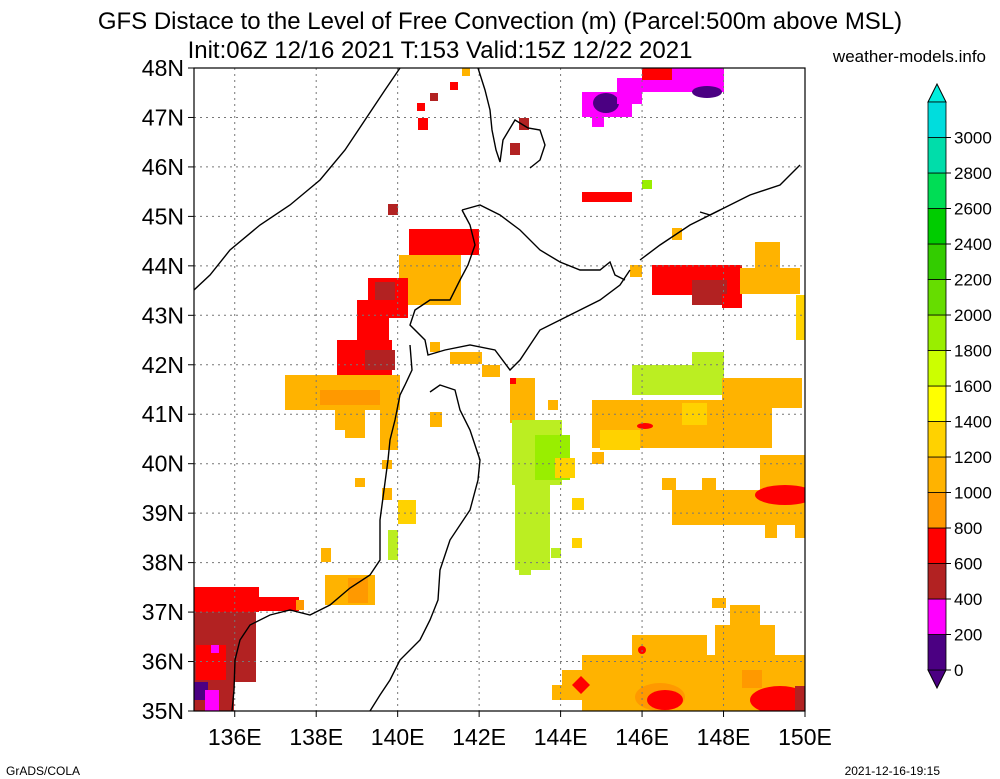 This screenshot has width=1000, height=779. I want to click on colorbar, so click(939, 386).